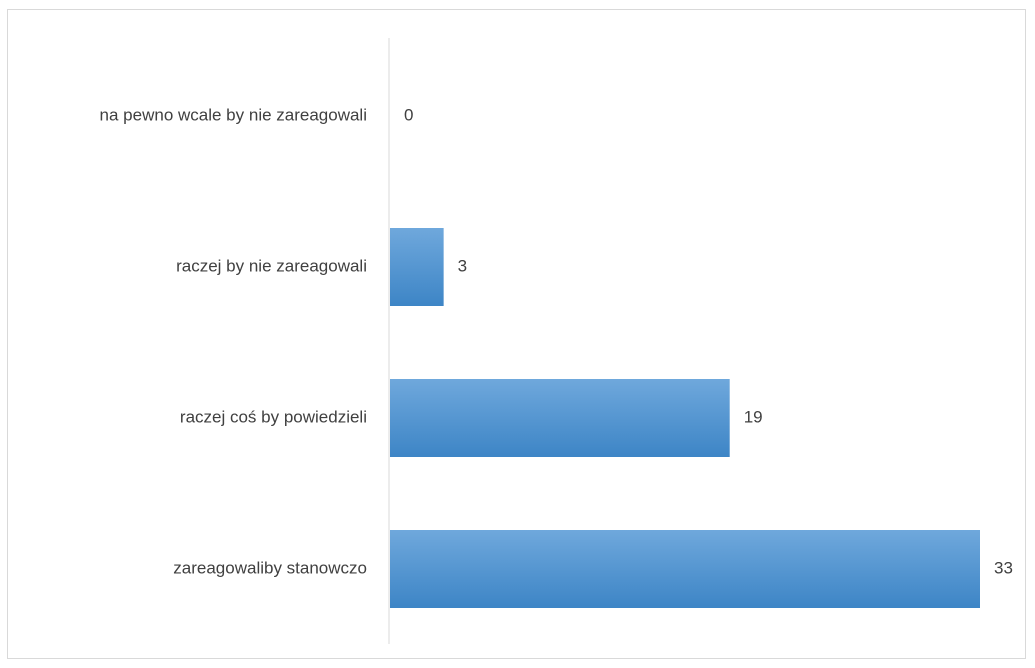  Describe the element at coordinates (408, 114) in the screenshot. I see `data-label: 0` at that location.